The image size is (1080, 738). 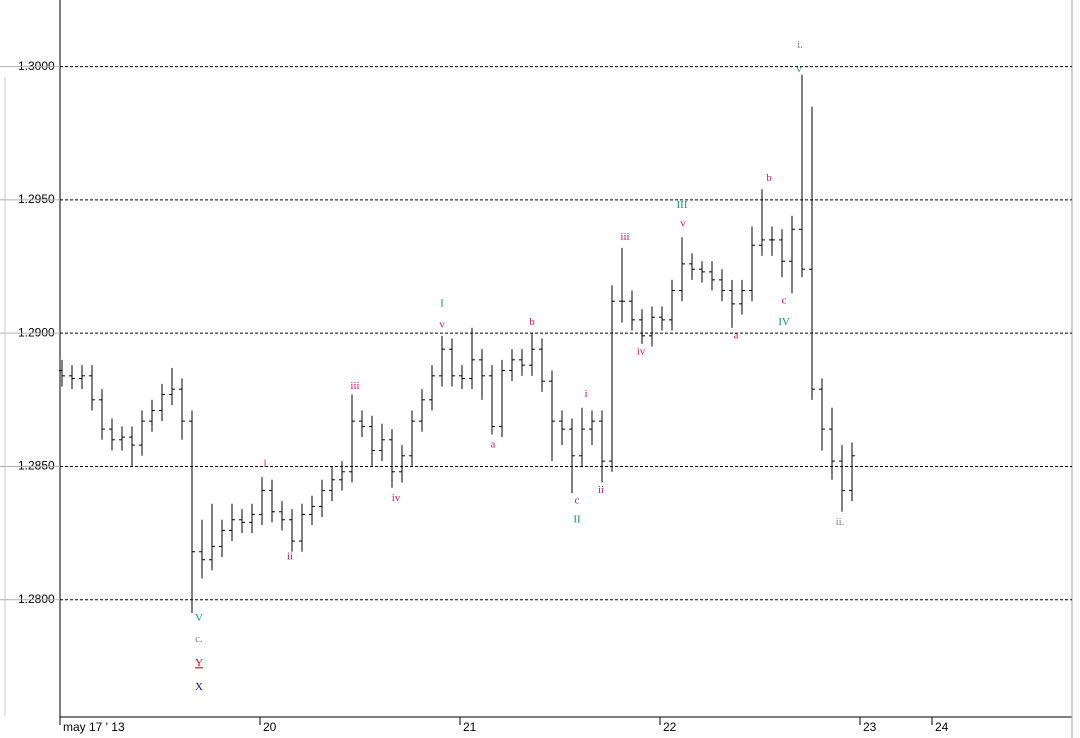 I want to click on x-tick-label: 24, so click(x=942, y=727).